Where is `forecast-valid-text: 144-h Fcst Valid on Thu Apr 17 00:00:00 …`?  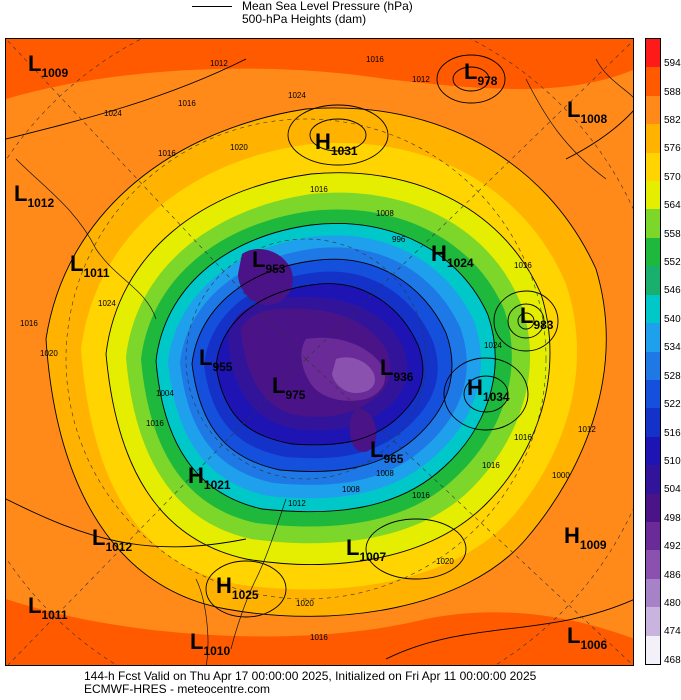 forecast-valid-text: 144-h Fcst Valid on Thu Apr 17 00:00:00 … is located at coordinates (310, 676).